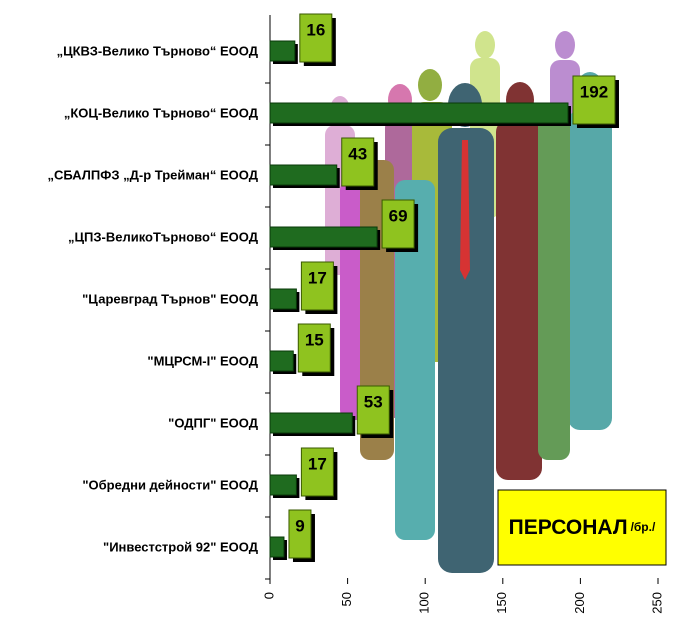 Image resolution: width=684 pixels, height=640 pixels. I want to click on title-group: ПЕРСОНАЛ/бр./, so click(582, 527).